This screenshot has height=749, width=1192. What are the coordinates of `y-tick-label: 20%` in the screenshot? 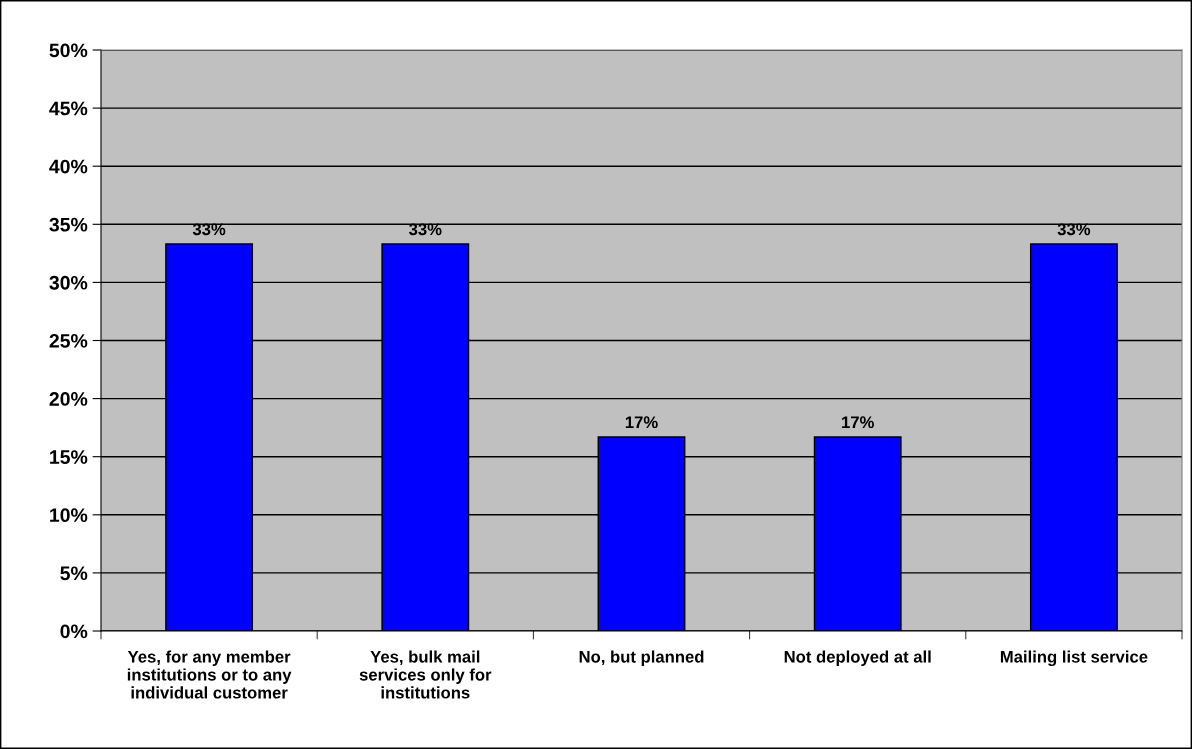 It's located at (68, 399).